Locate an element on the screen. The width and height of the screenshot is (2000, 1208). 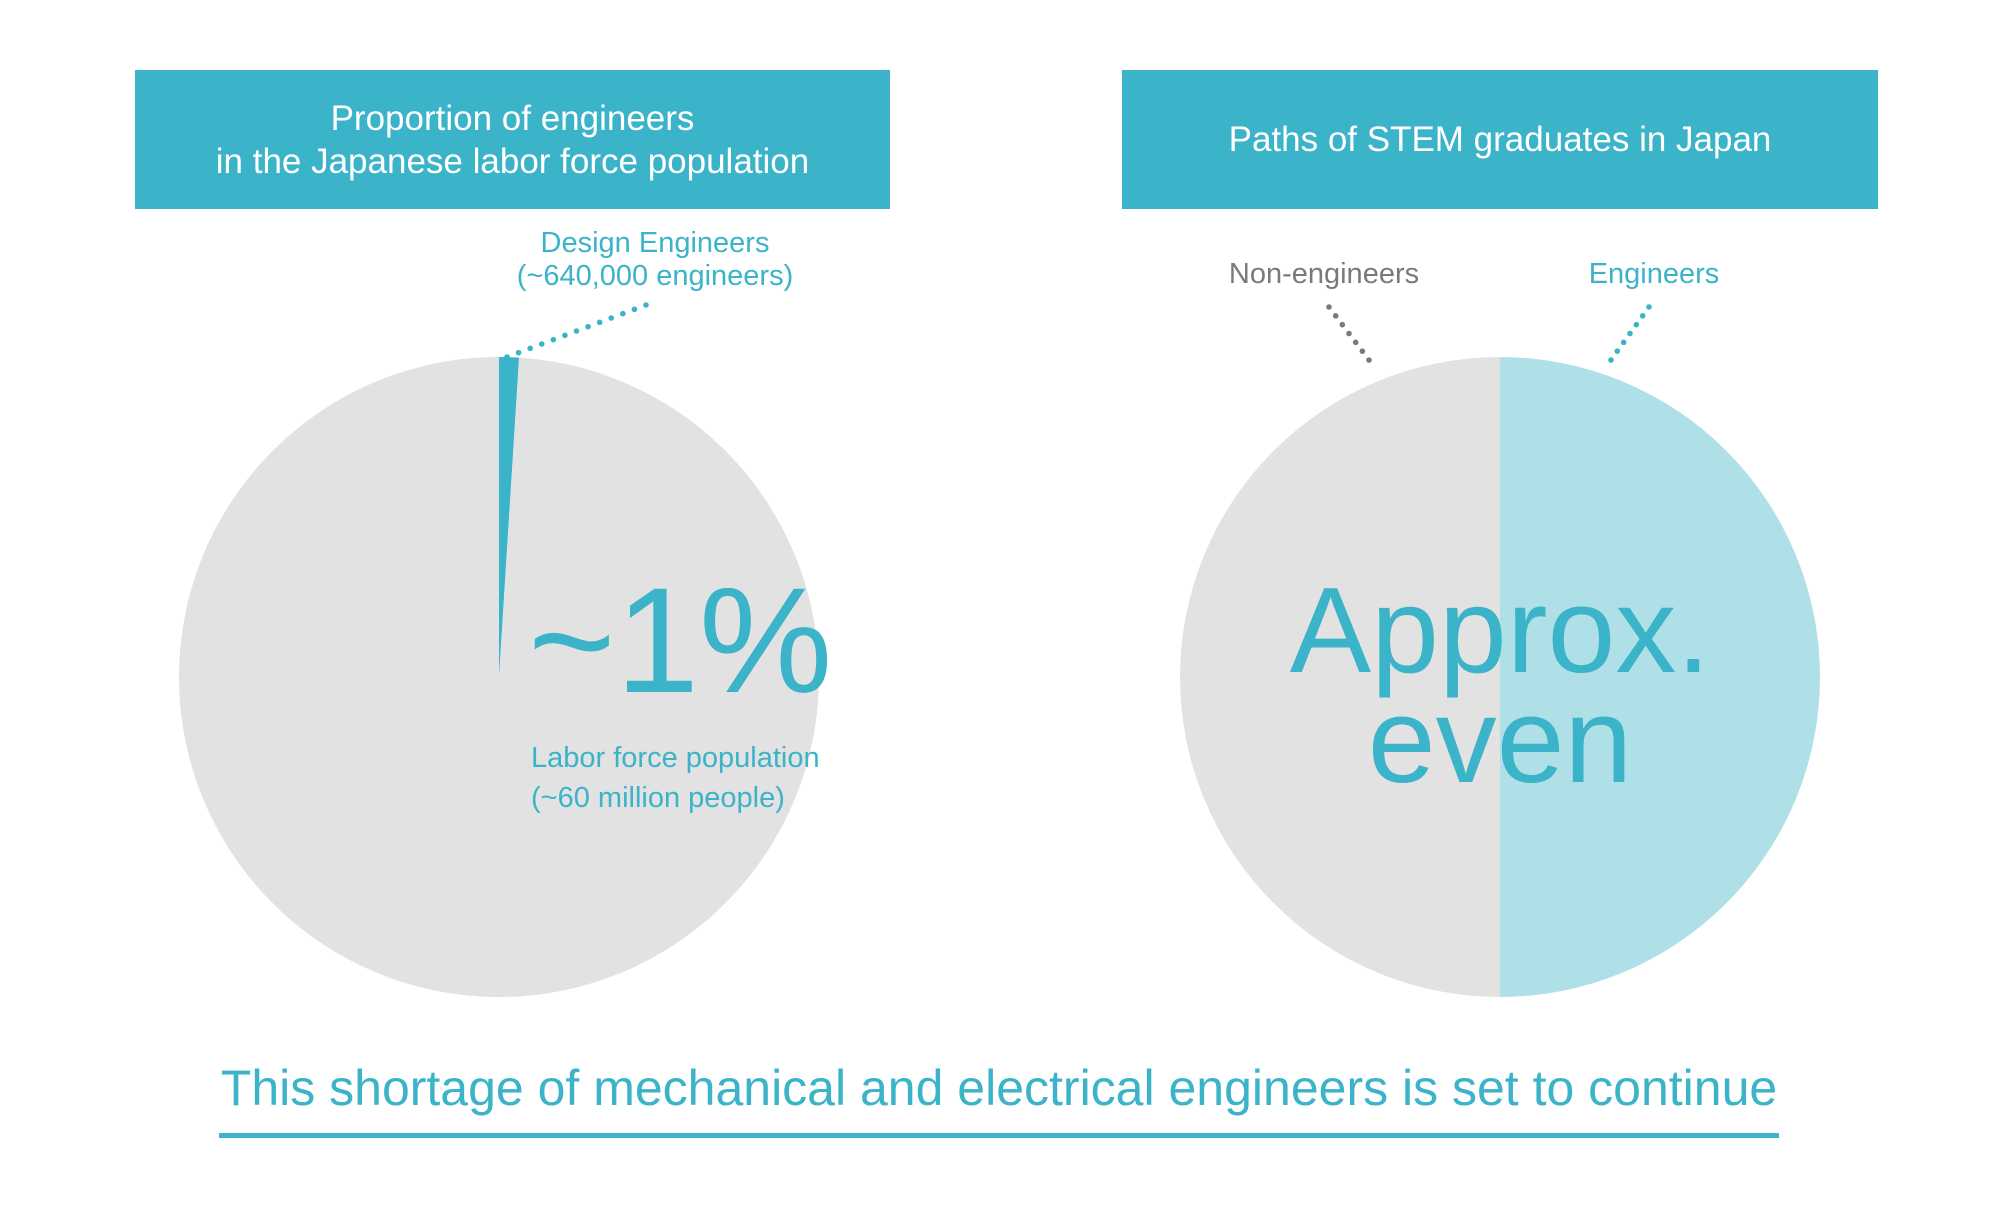
non-engineers-label: Non-engineers is located at coordinates (1324, 274).